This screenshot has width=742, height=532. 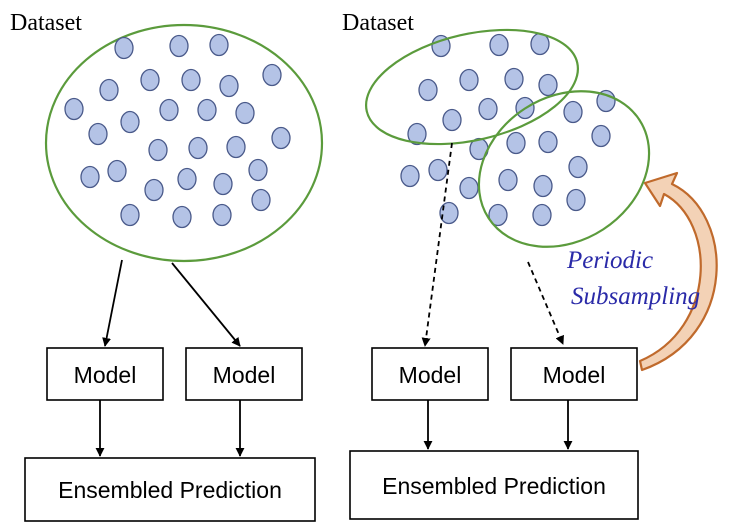 I want to click on left-model-label-2: Model, so click(x=244, y=375).